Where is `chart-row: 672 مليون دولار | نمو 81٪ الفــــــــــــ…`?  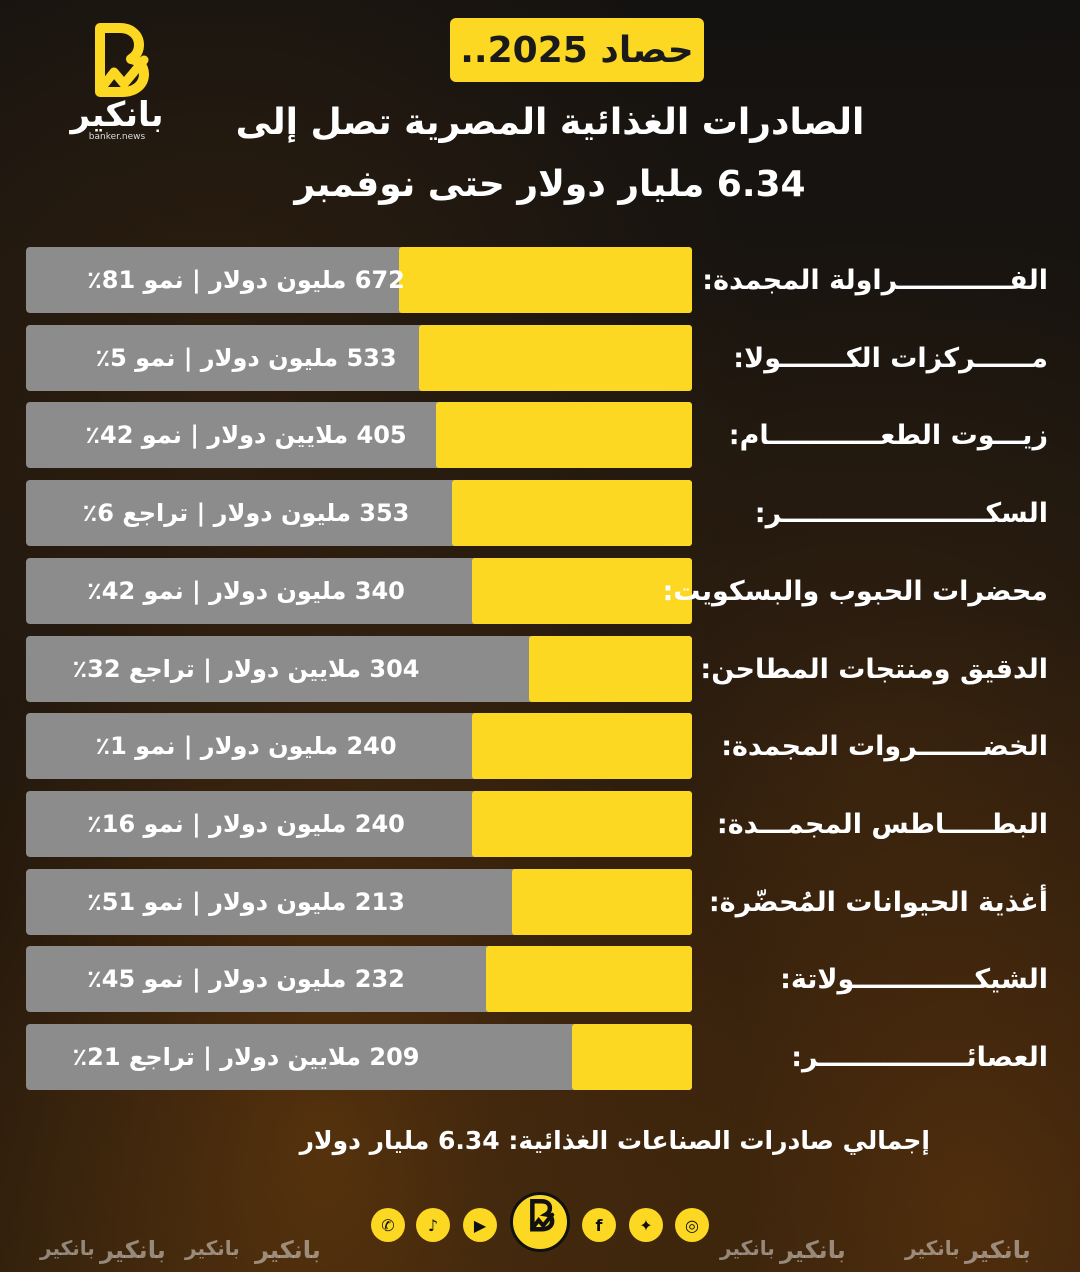
chart-row: 672 مليون دولار | نمو 81٪ الفــــــــــــ… is located at coordinates (540, 280).